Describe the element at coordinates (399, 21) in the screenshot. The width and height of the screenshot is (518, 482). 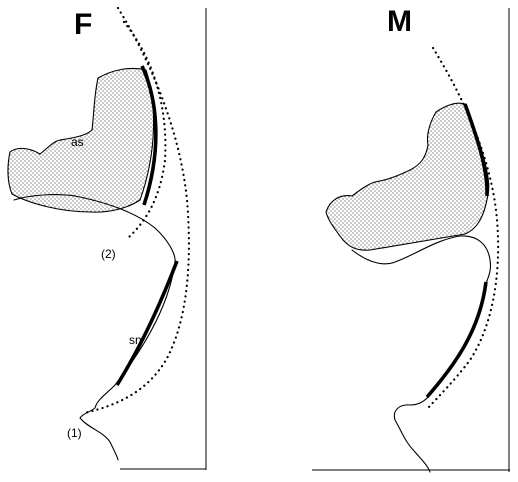
I see `panel-m-letter: M` at that location.